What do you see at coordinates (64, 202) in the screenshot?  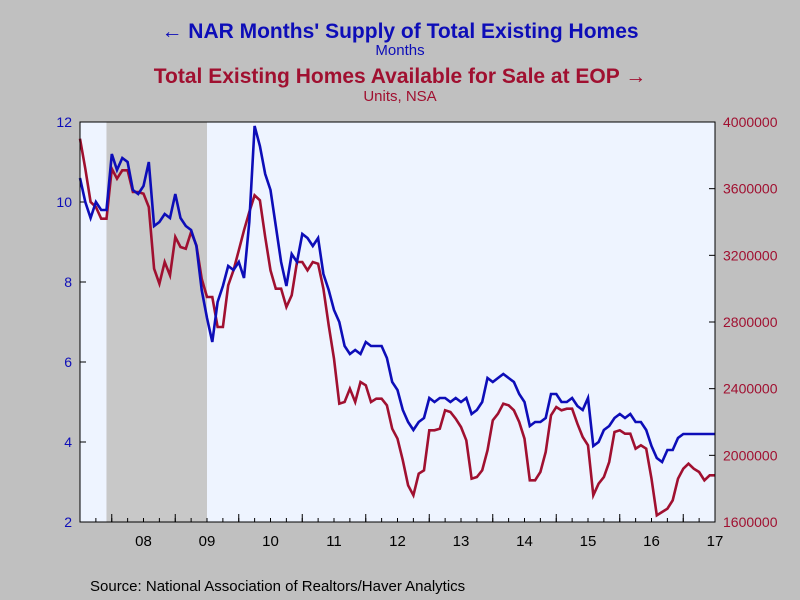 I see `left-tick-label: 10` at bounding box center [64, 202].